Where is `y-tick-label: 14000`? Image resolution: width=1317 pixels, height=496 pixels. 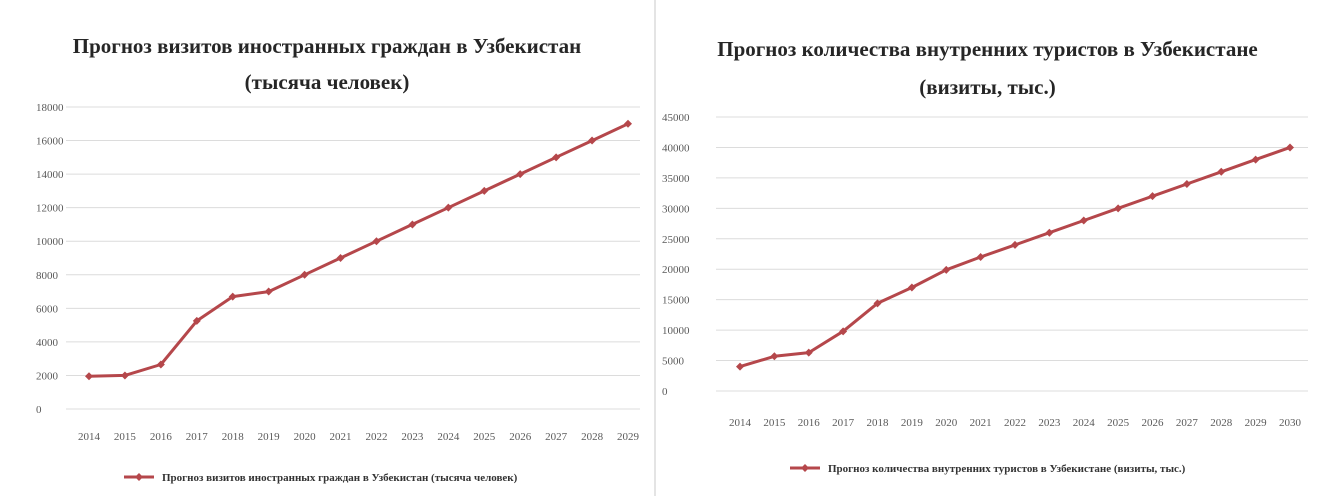 y-tick-label: 14000 is located at coordinates (50, 175).